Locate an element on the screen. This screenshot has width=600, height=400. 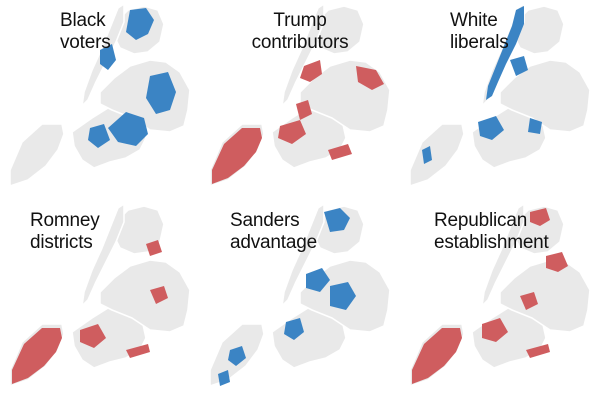
nyc-map-republican-establishment is located at coordinates (500, 295).